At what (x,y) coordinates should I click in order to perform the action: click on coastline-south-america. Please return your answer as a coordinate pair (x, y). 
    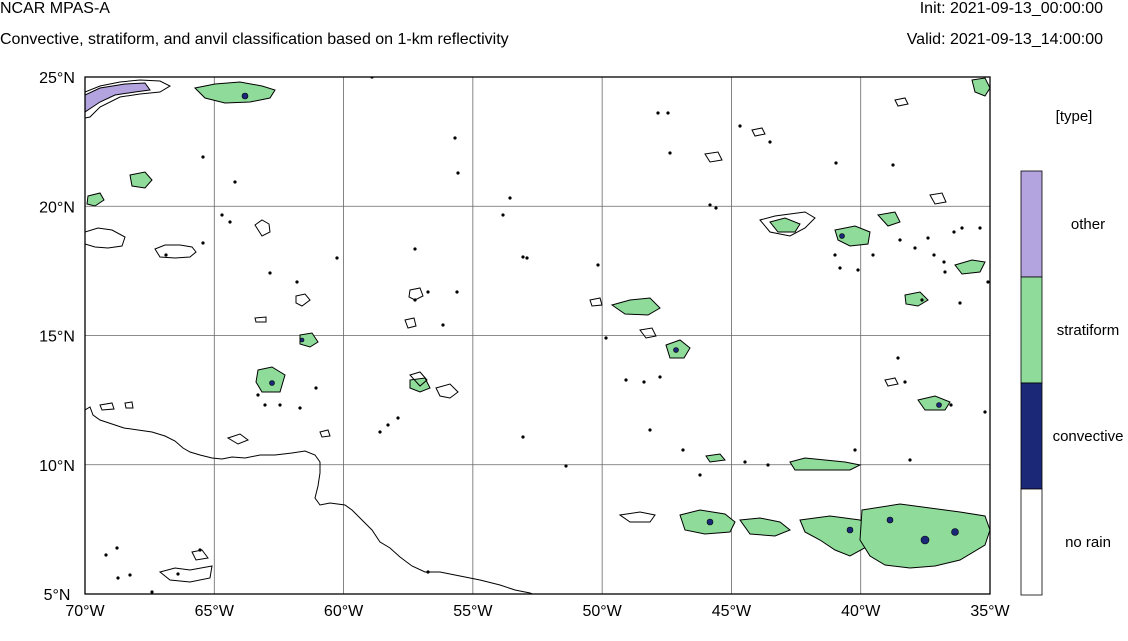
    Looking at the image, I should click on (309, 500).